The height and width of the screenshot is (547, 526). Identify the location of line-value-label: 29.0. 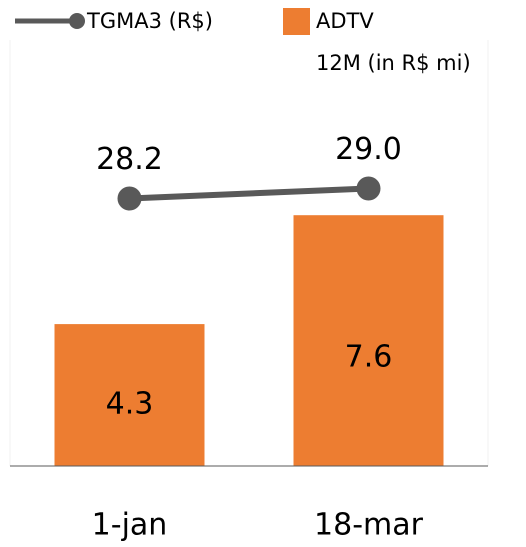
(368, 149).